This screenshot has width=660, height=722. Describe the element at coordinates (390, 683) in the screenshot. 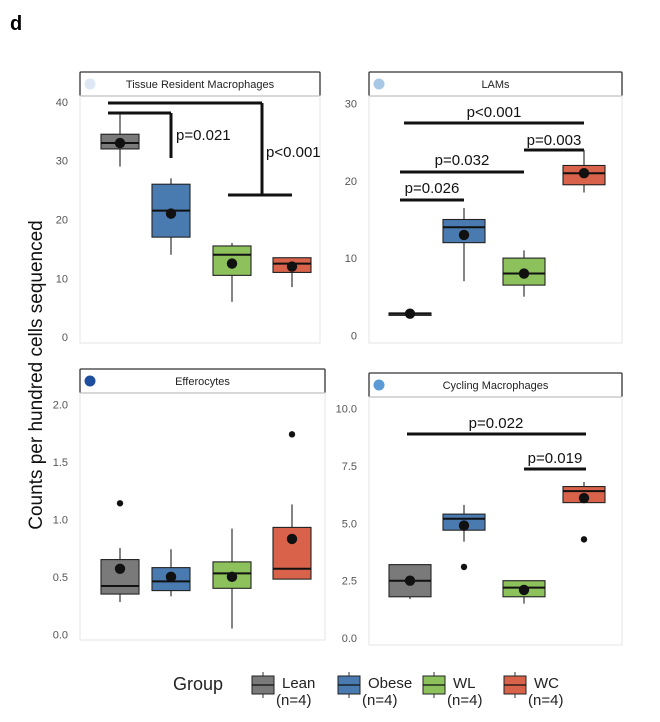

I see `legend-label: Obese` at that location.